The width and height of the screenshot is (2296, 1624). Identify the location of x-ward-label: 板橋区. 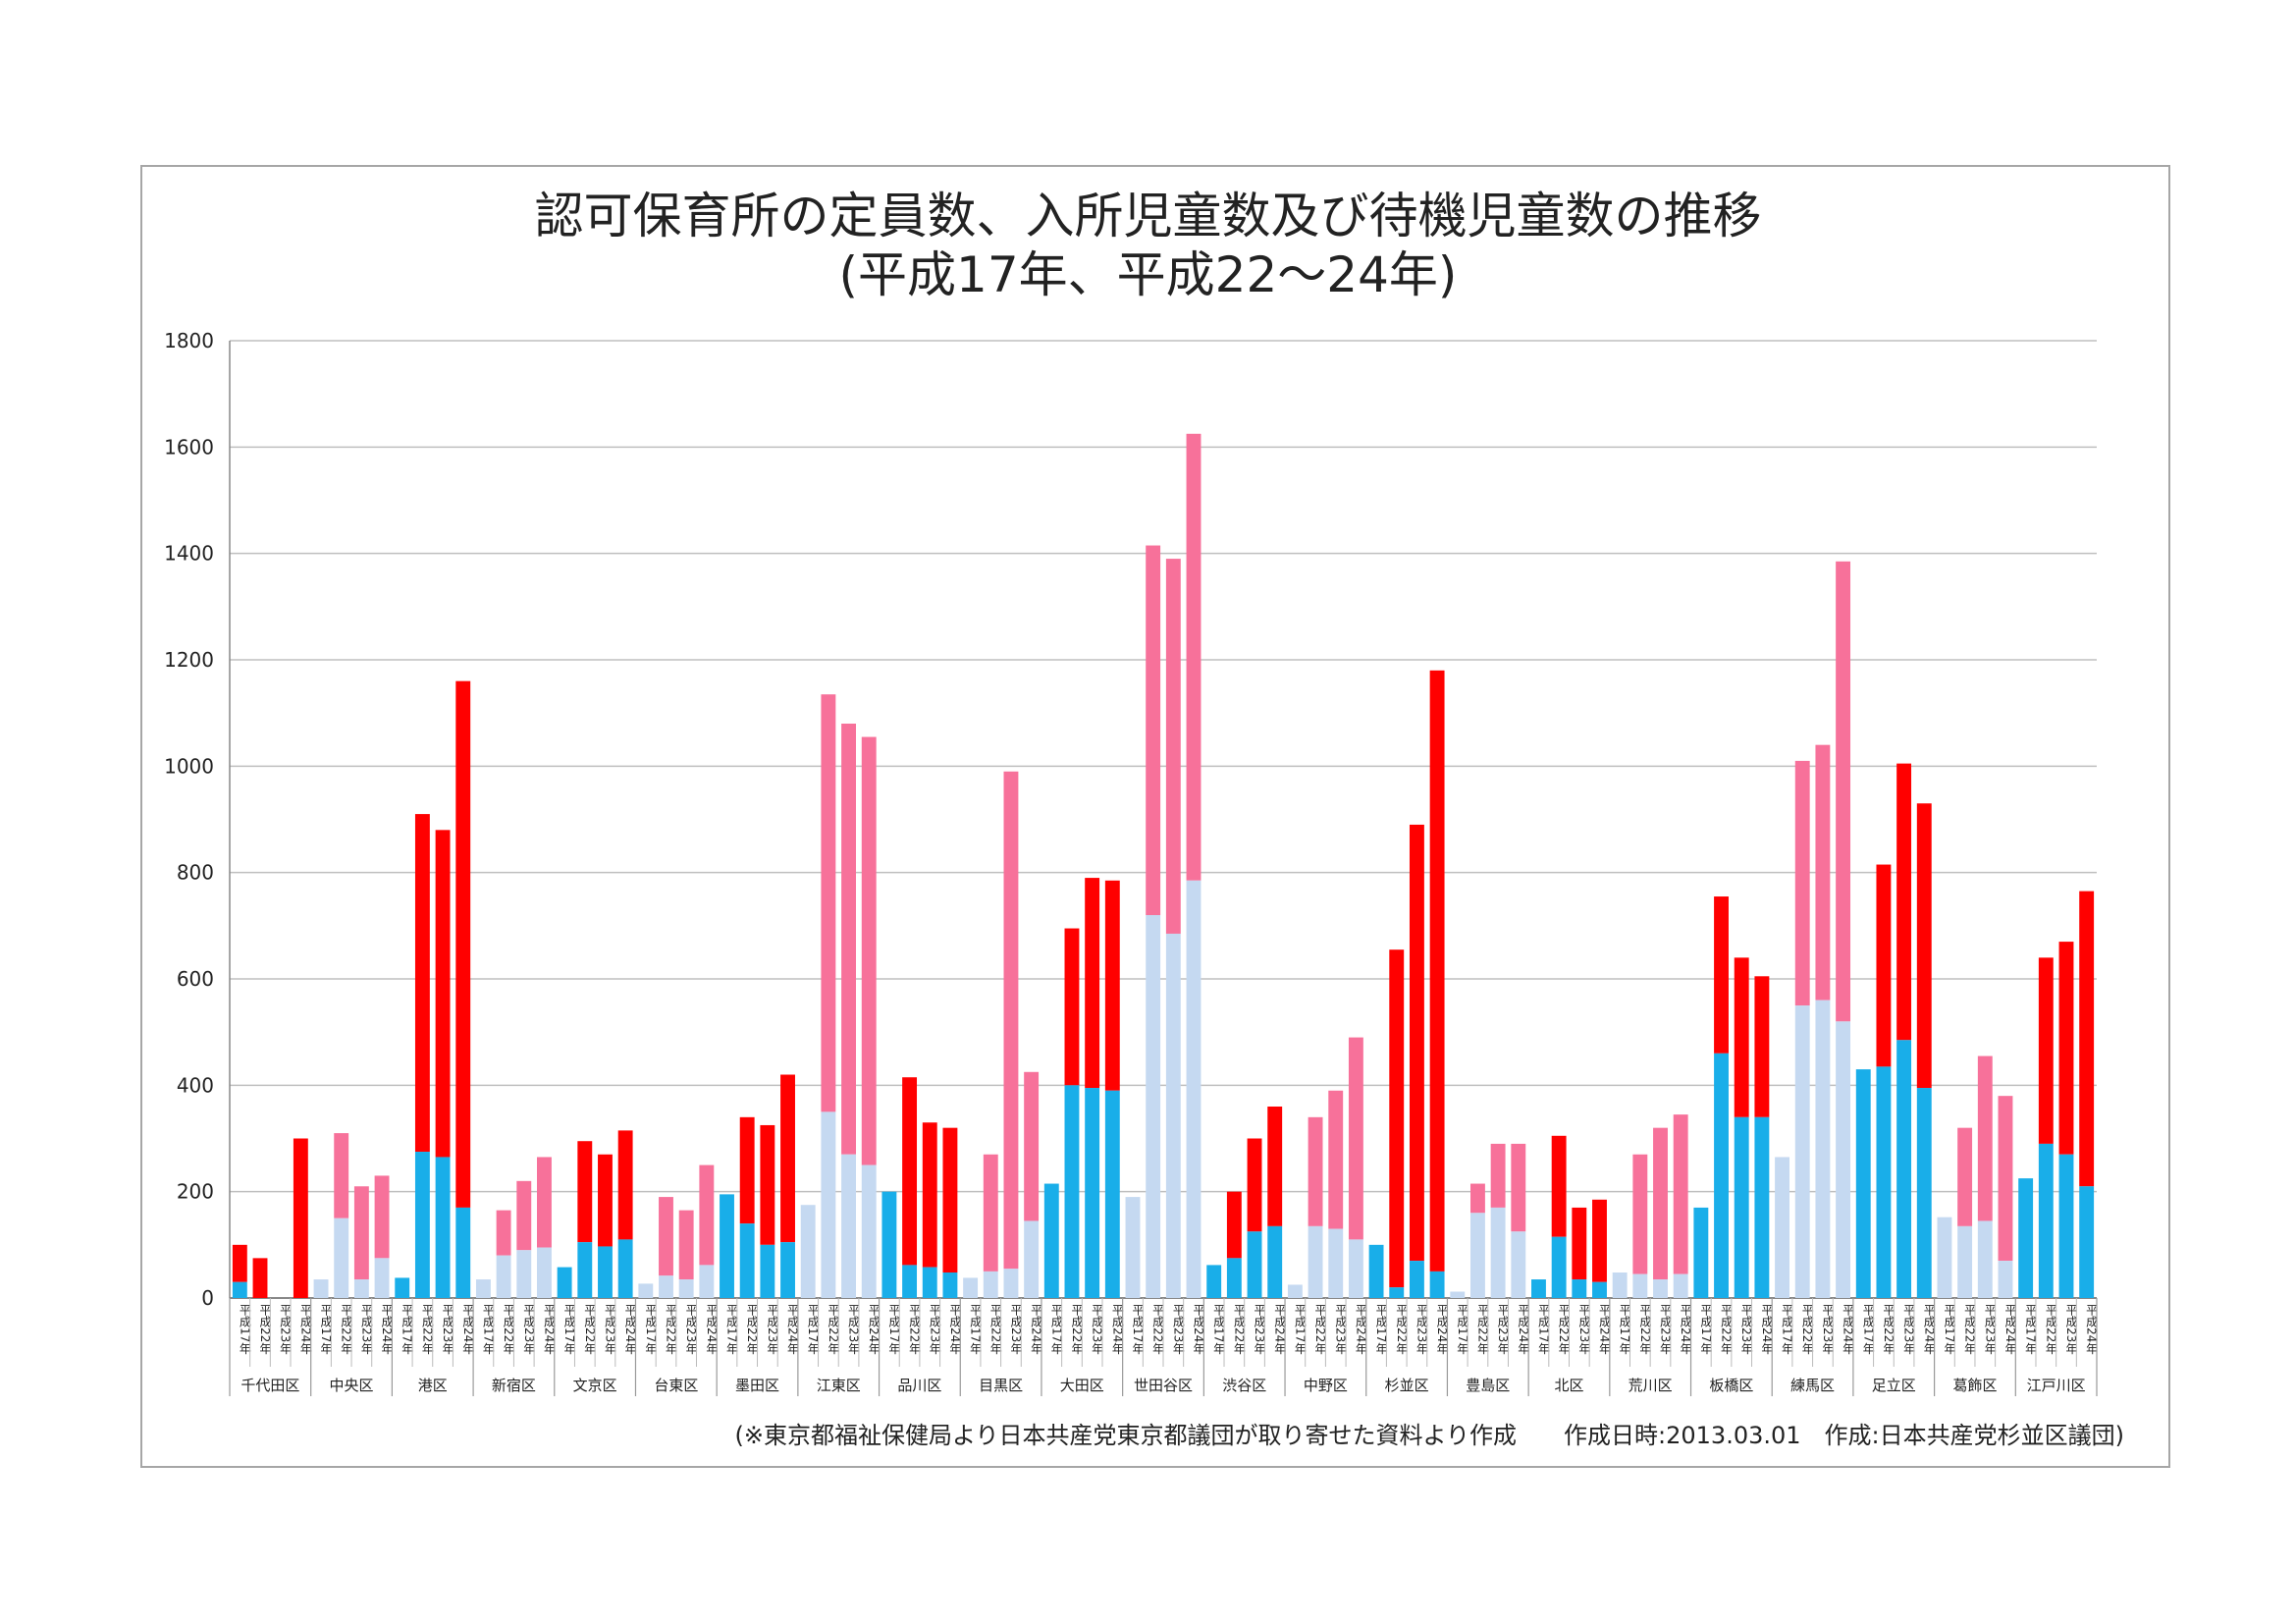
(1731, 1385).